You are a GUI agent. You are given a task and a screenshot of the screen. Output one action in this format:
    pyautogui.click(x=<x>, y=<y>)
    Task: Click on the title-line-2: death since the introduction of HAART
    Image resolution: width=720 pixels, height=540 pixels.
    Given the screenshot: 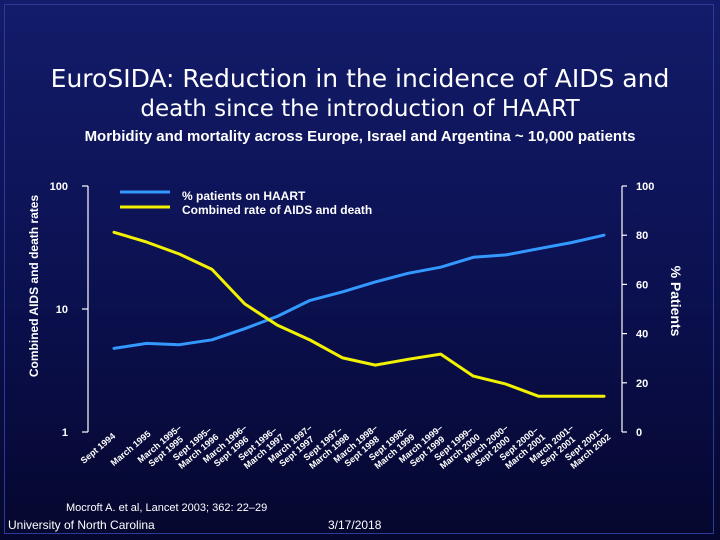 What is the action you would take?
    pyautogui.click(x=360, y=109)
    